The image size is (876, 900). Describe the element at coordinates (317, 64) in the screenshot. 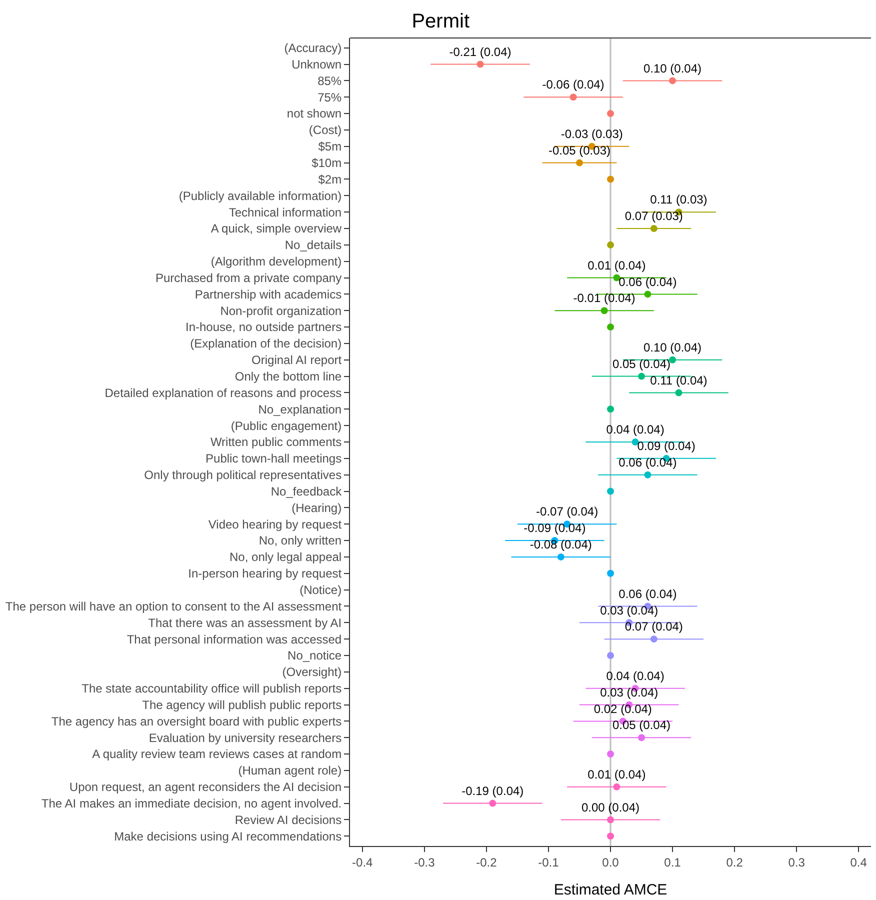

I see `y-tick-label: Unknown` at that location.